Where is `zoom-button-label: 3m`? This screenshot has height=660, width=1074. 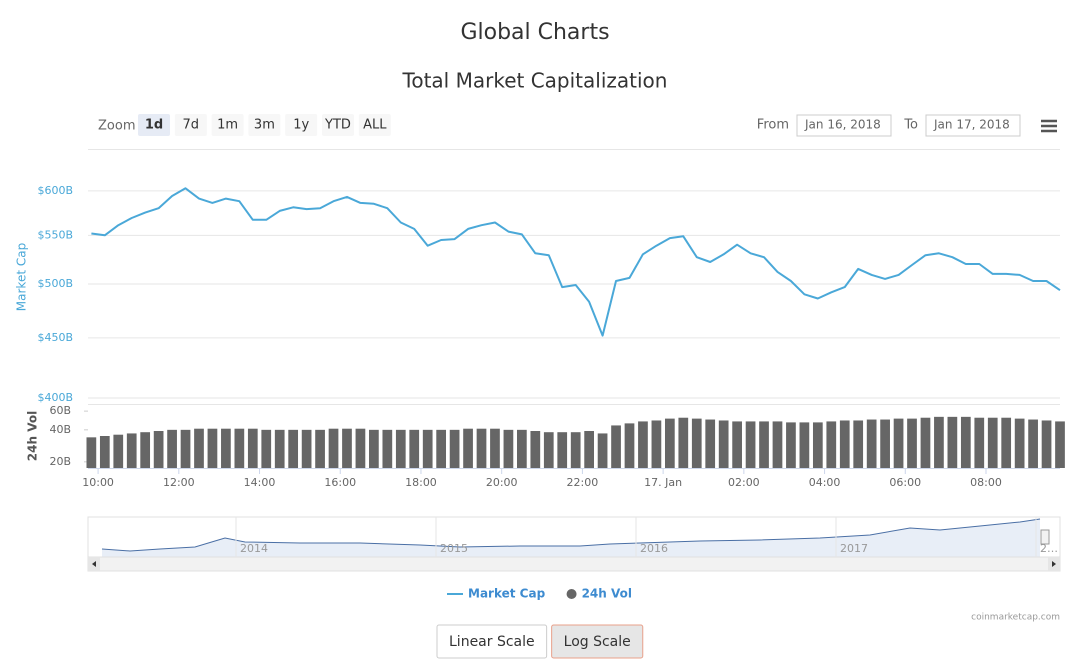
zoom-button-label: 3m is located at coordinates (264, 125).